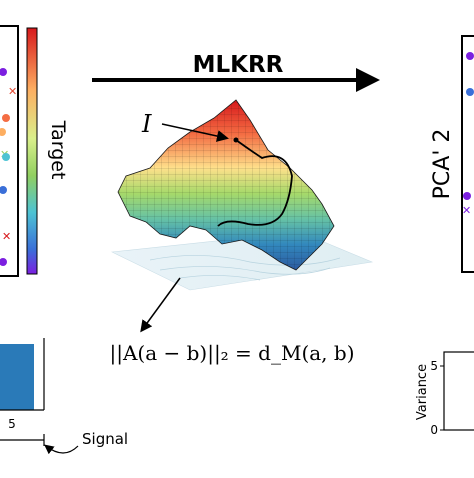  I want to click on colorbar: Target, so click(47, 151).